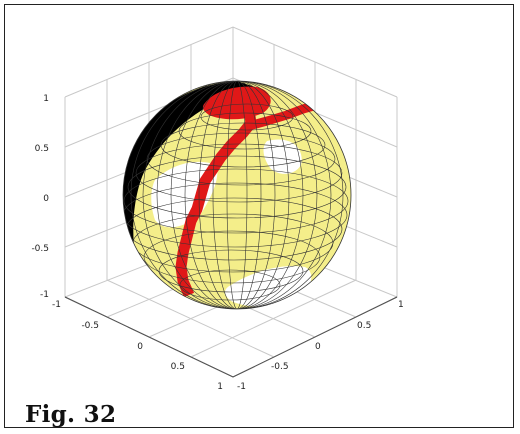 The width and height of the screenshot is (520, 434). Describe the element at coordinates (46, 99) in the screenshot. I see `z-tick: 1` at that location.